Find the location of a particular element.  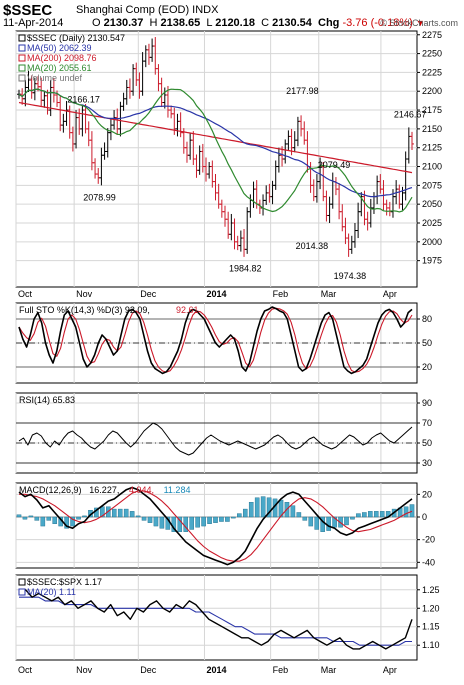

x-label-bottom-1: Nov is located at coordinates (84, 670).